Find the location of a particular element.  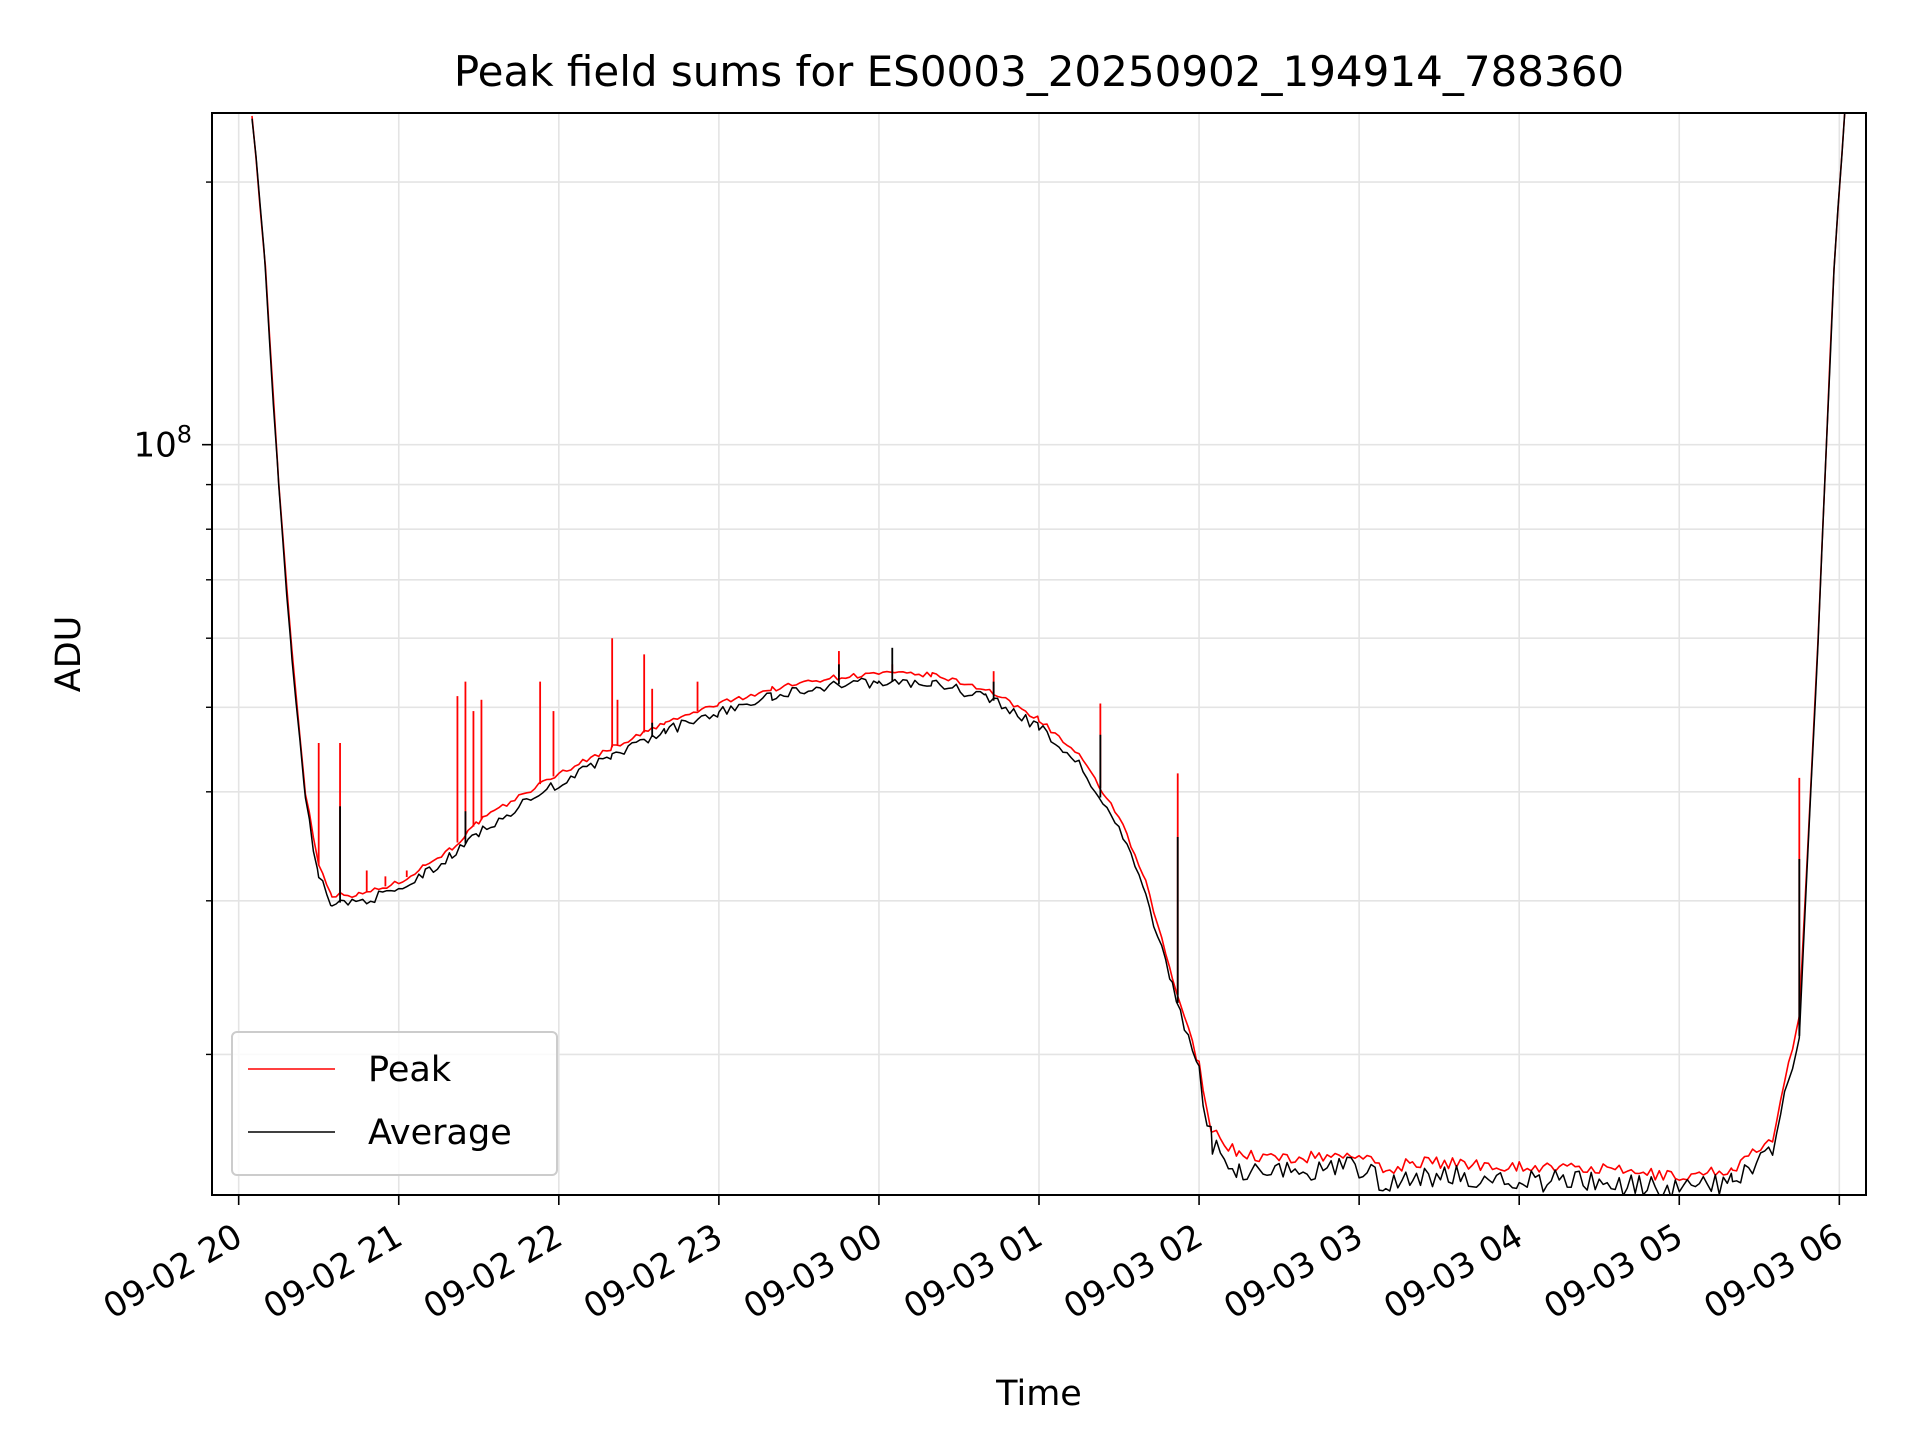

legend-box is located at coordinates (394, 1103).